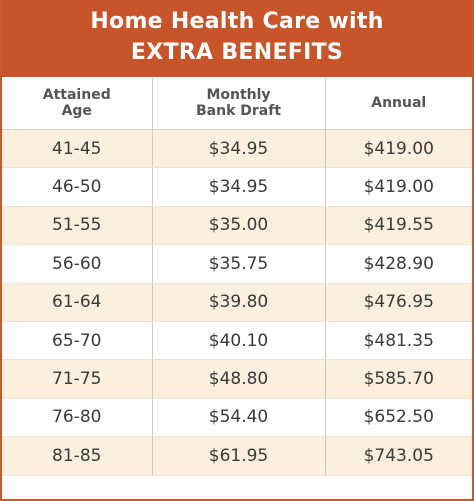 The height and width of the screenshot is (501, 474). What do you see at coordinates (77, 264) in the screenshot?
I see `cell-age: 56-60` at bounding box center [77, 264].